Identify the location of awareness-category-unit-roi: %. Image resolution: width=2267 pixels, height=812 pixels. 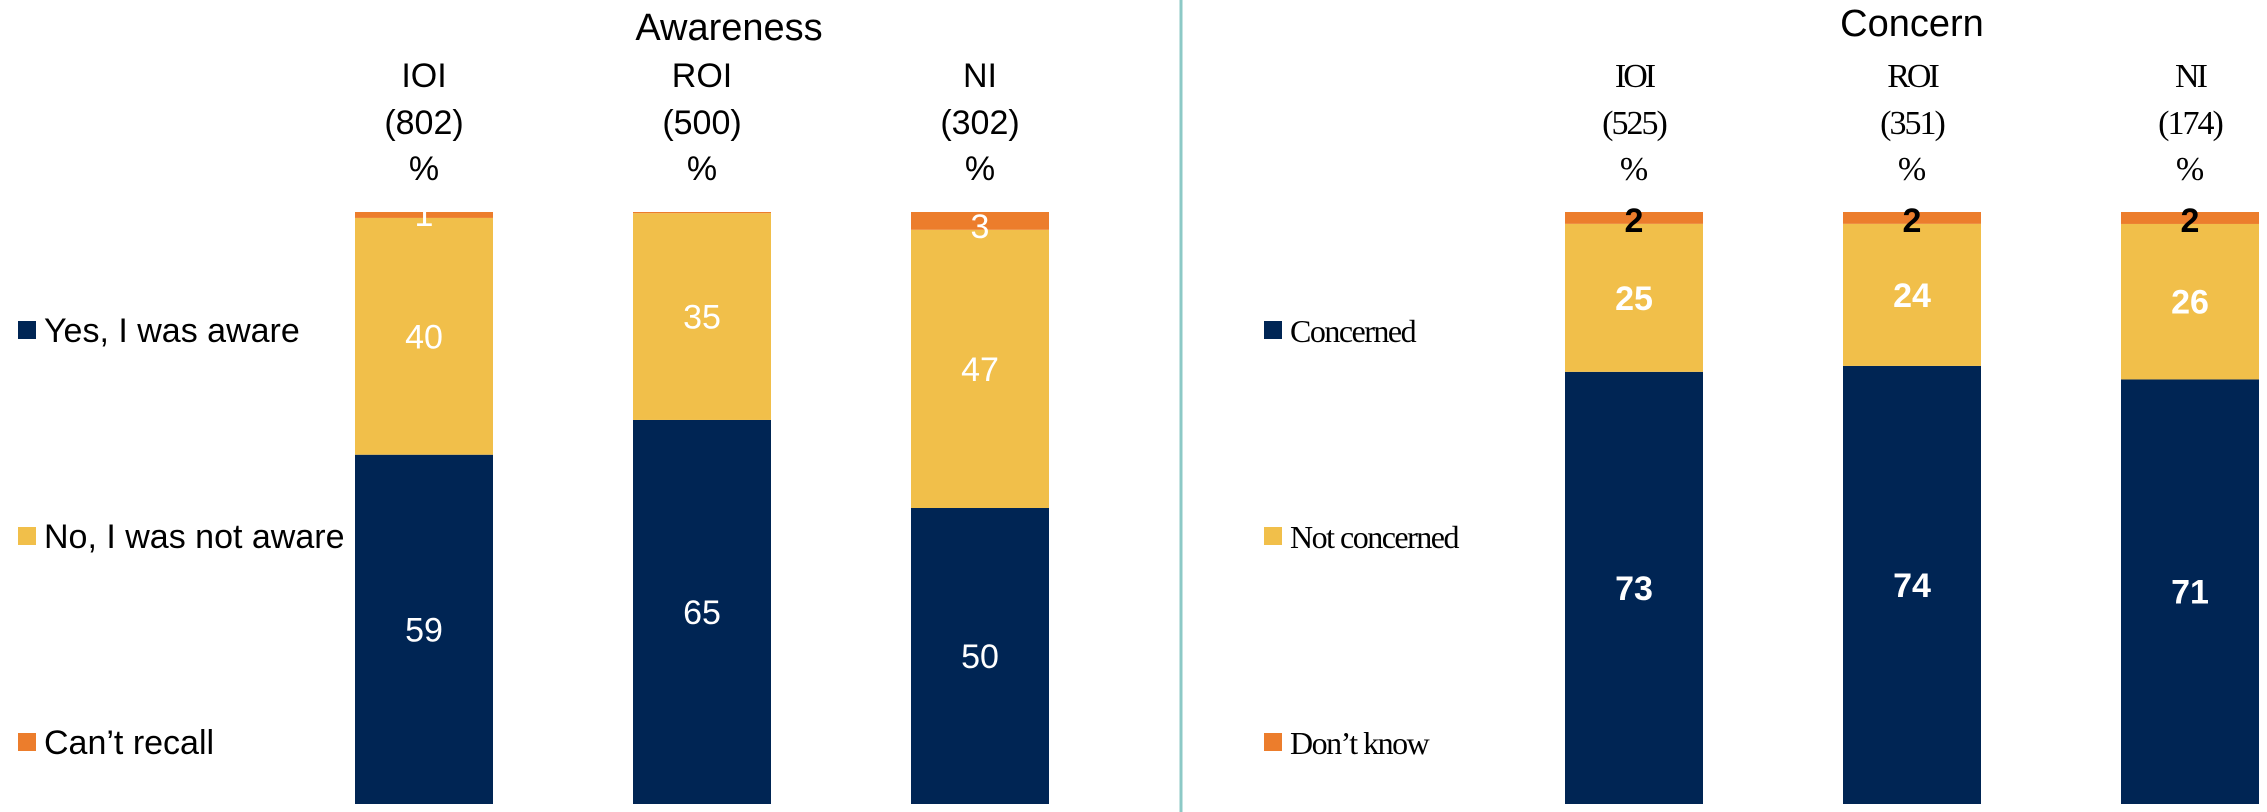
(702, 169).